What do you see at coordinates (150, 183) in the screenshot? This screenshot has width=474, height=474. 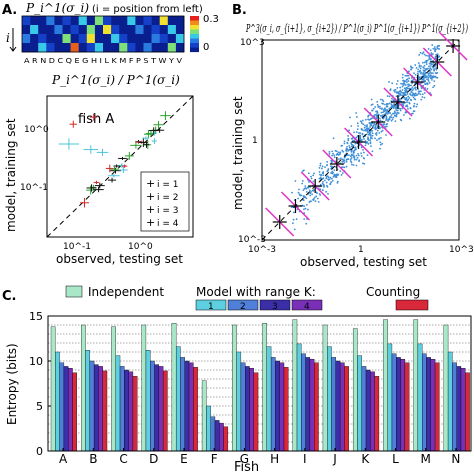 I see `legend-a-marker: +` at bounding box center [150, 183].